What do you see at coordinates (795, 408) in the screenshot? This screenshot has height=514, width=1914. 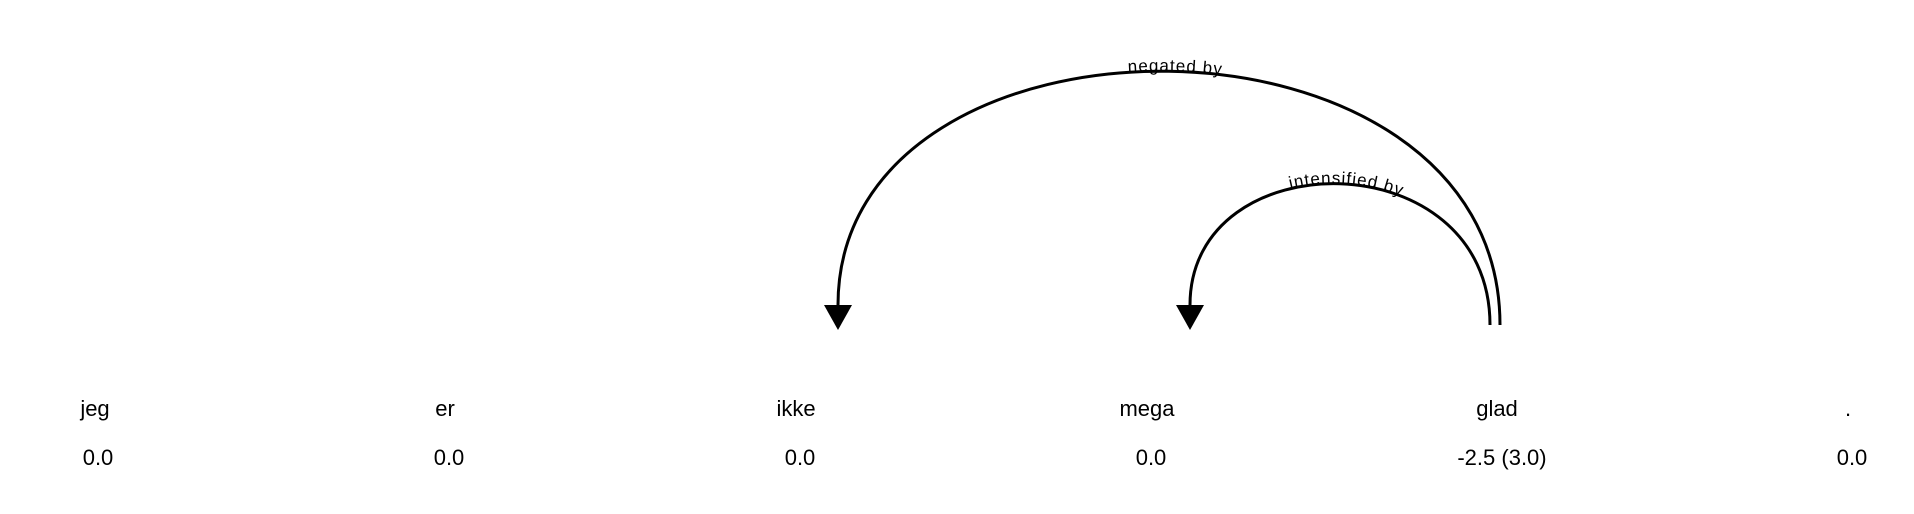 I see `token-word: ikke` at bounding box center [795, 408].